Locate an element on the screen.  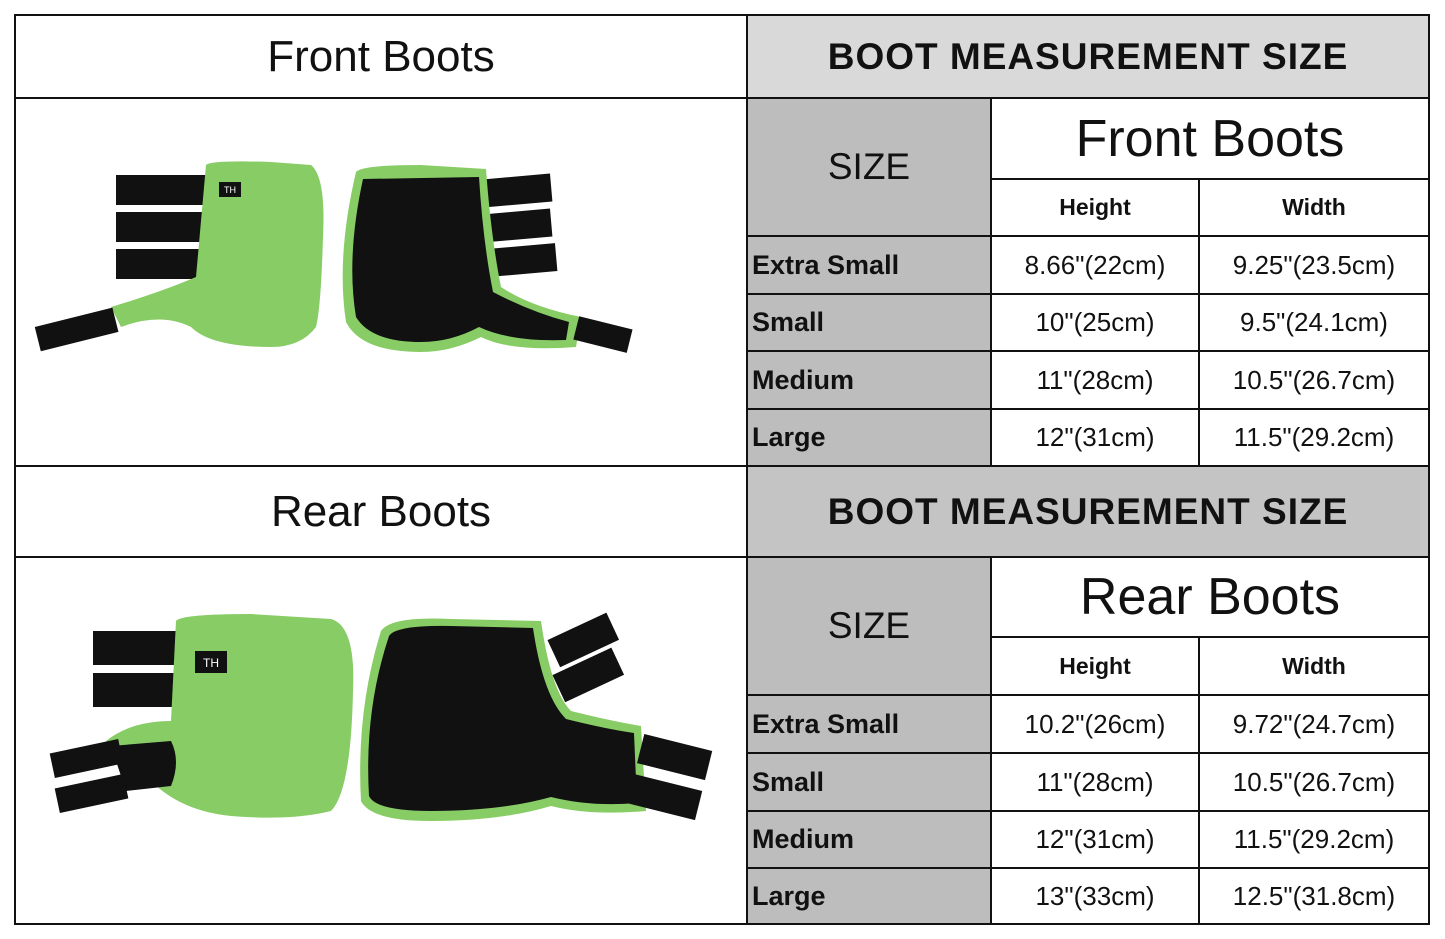
front-row-size: Extra Small is located at coordinates (869, 265).